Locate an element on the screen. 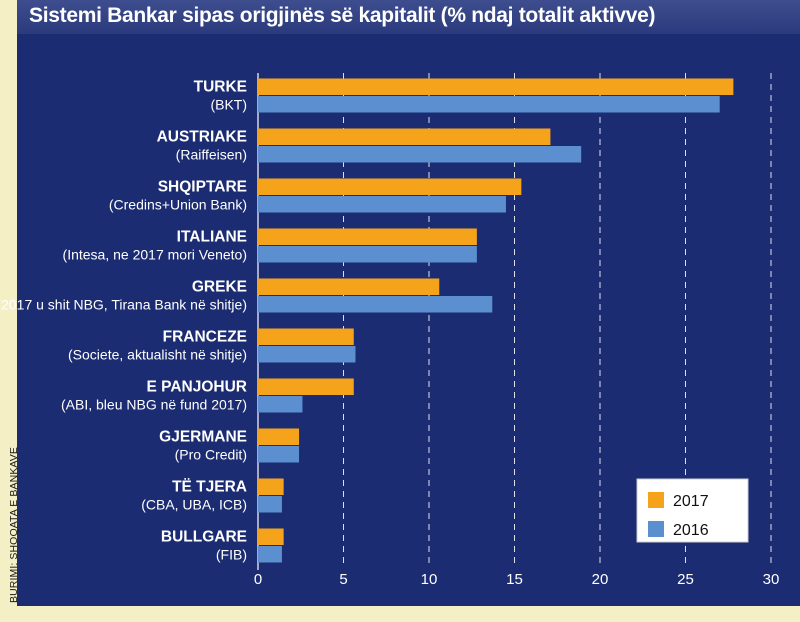  category-sublabel: (Societe, aktualisht në shitje) is located at coordinates (157, 355).